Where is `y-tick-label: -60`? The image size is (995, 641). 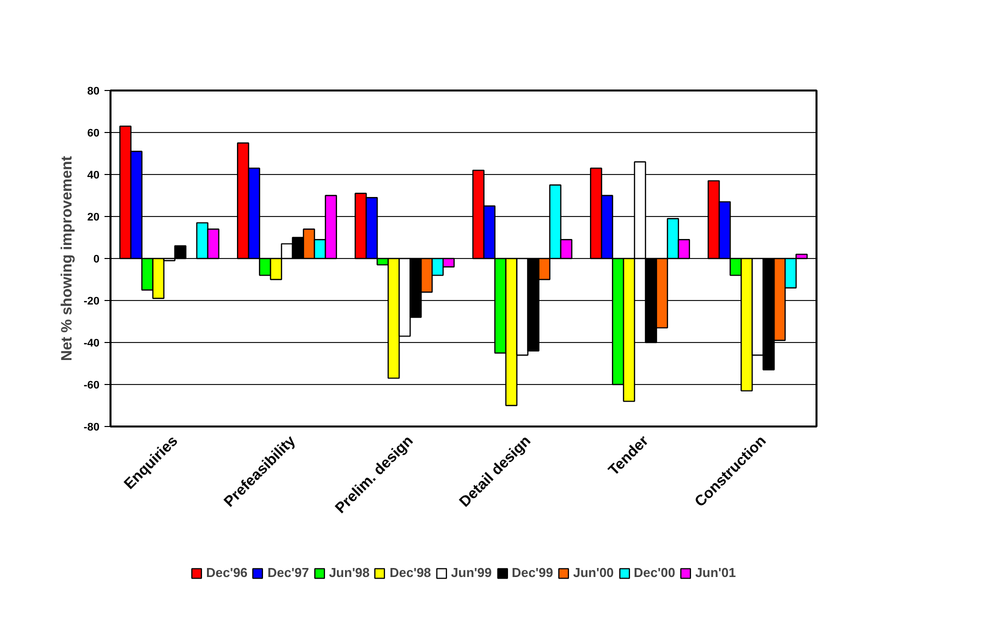
y-tick-label: -60 is located at coordinates (92, 386).